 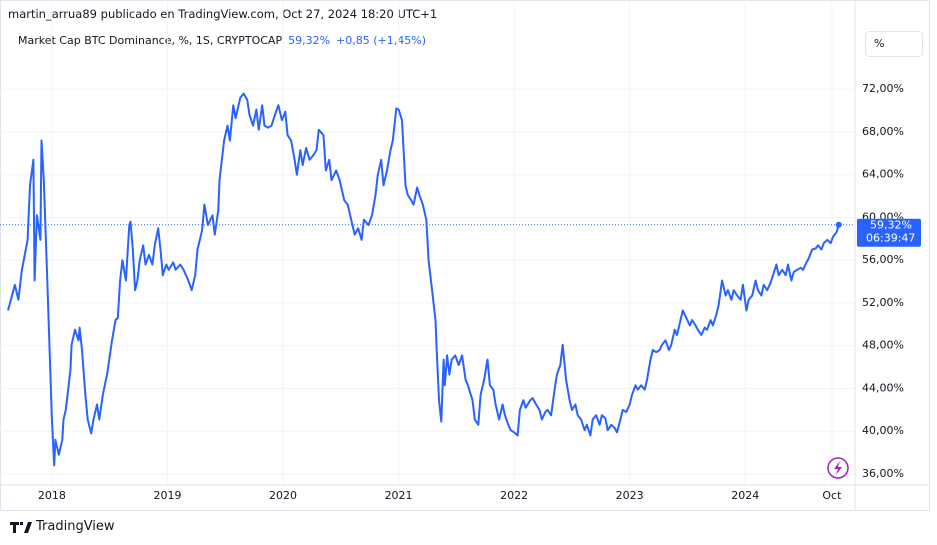 I want to click on x-tick-label: Oct, so click(x=832, y=495).